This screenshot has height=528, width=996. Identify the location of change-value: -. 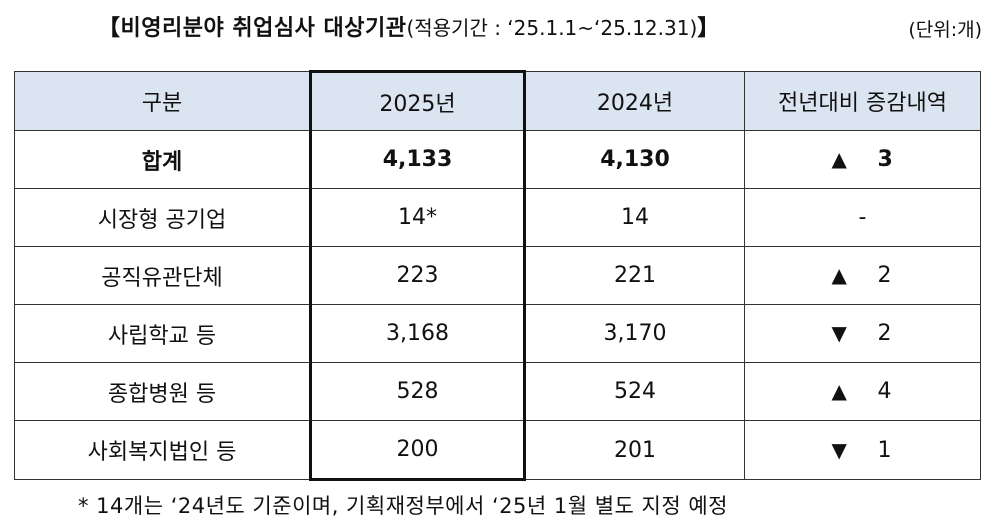
(862, 217).